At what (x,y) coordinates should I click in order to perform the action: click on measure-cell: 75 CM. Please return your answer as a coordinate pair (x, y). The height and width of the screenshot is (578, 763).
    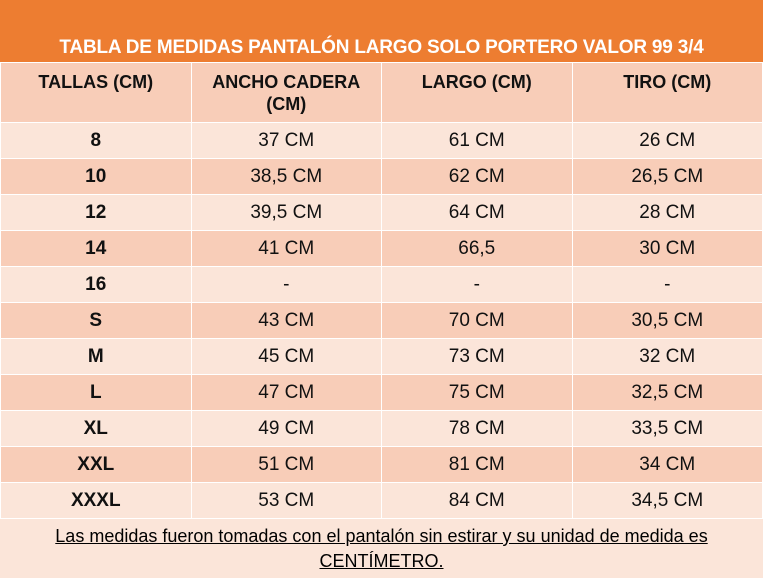
    Looking at the image, I should click on (477, 392).